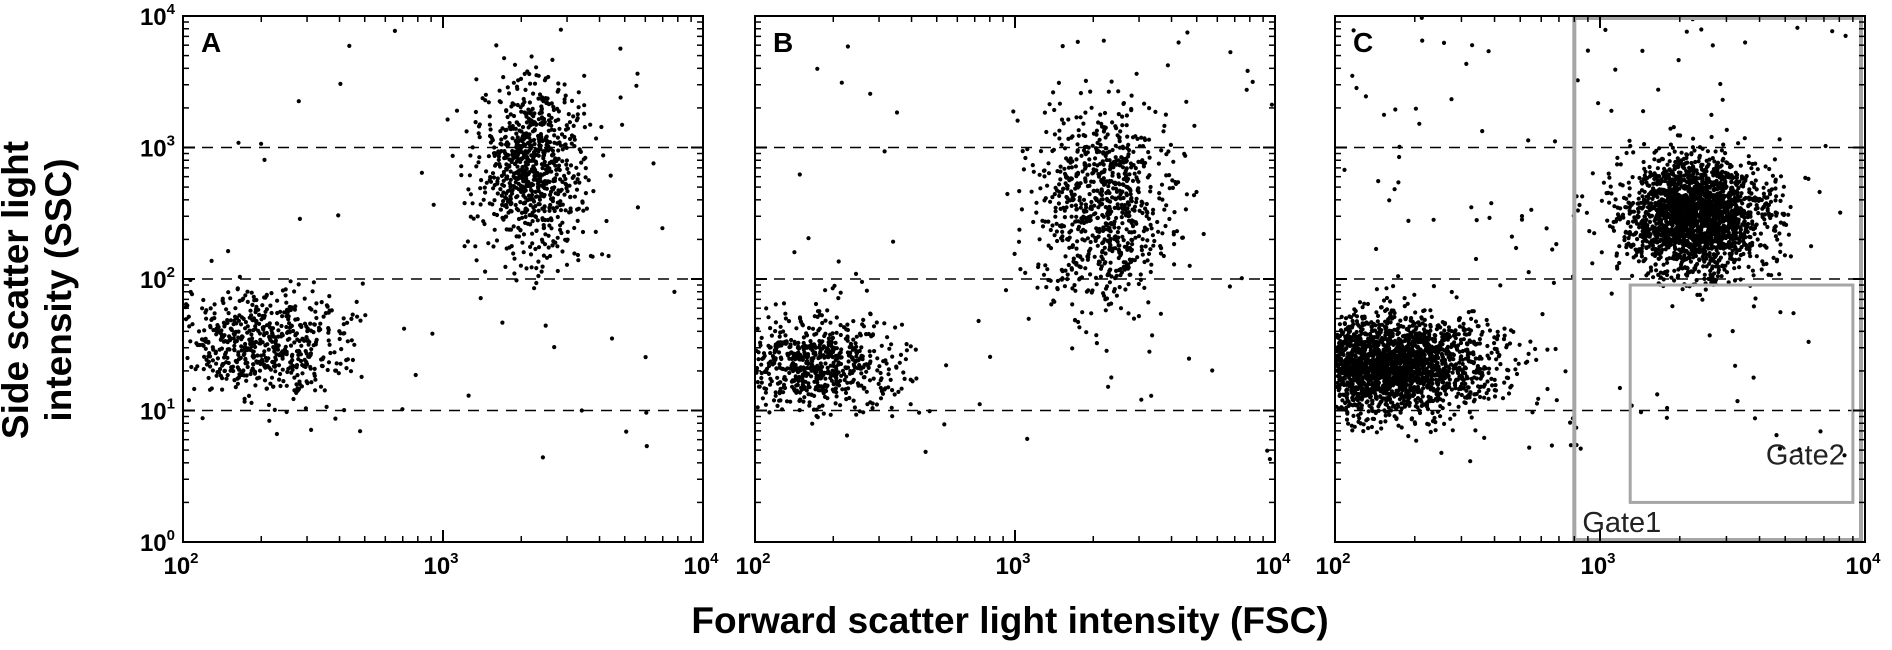 This screenshot has height=650, width=1892. What do you see at coordinates (211, 42) in the screenshot?
I see `panel-label: A` at bounding box center [211, 42].